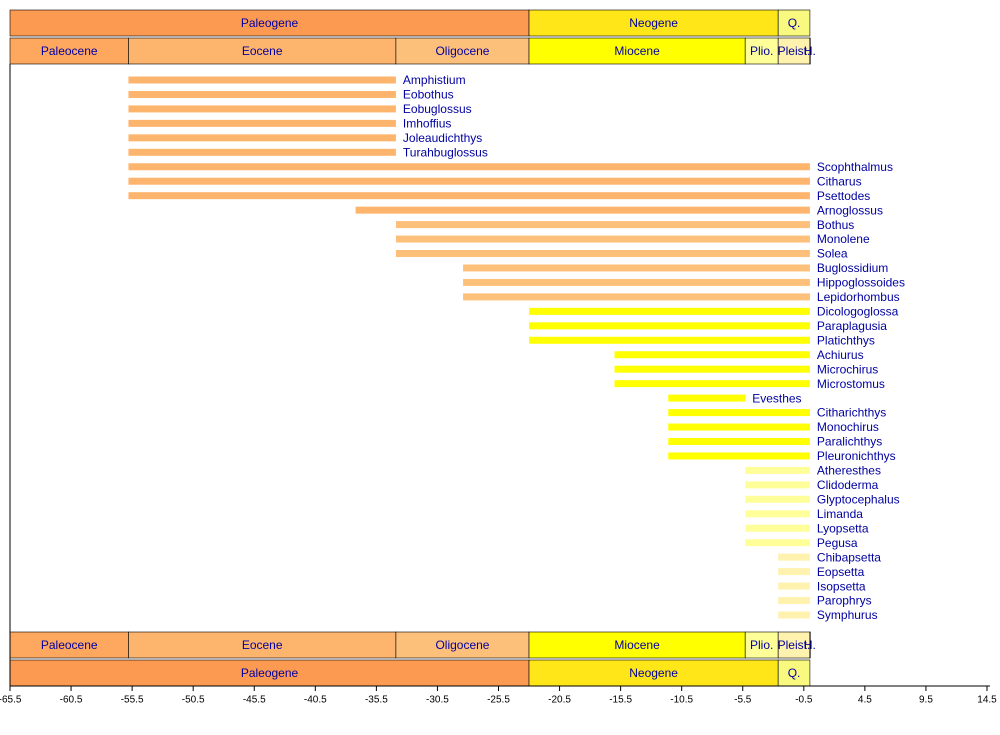 The image size is (1000, 735). I want to click on x-tick-label: -35.5, so click(376, 700).